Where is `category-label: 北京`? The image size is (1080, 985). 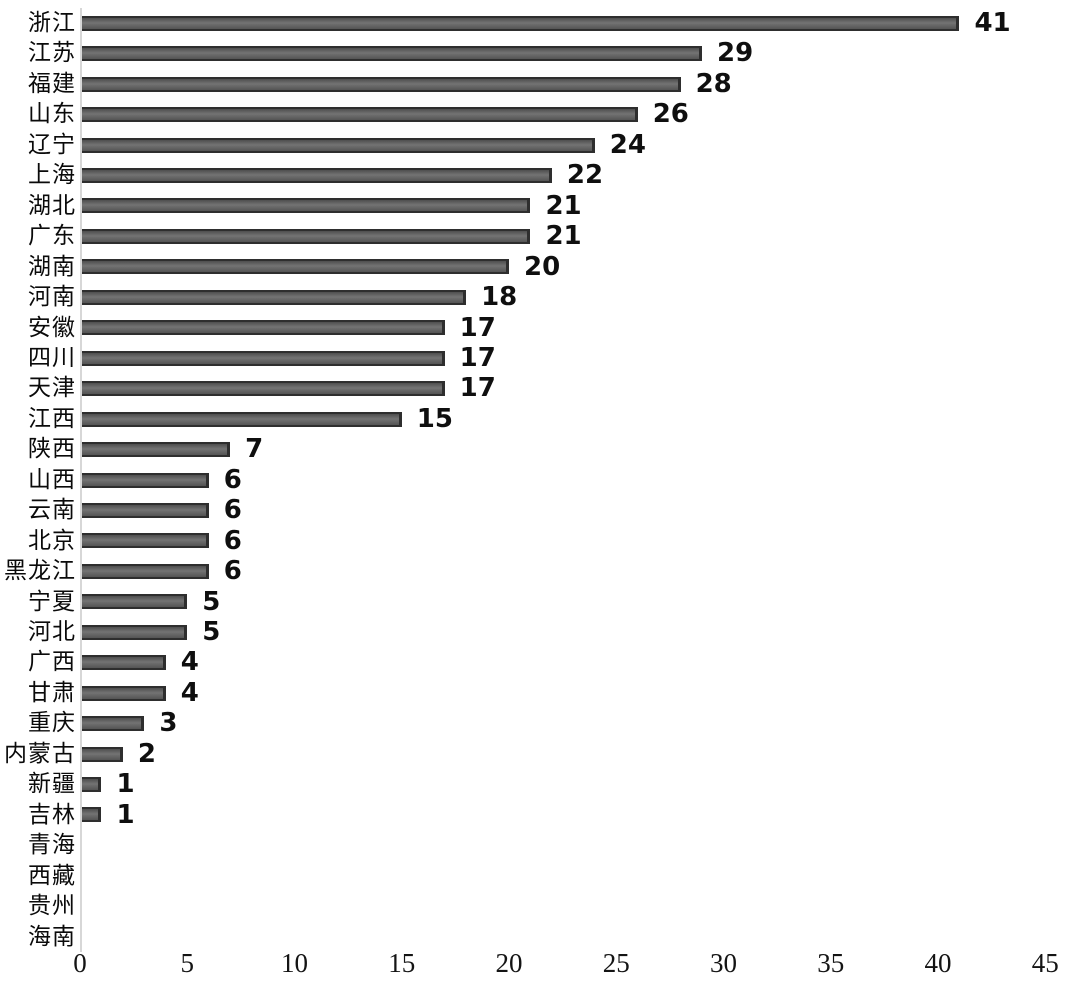 category-label: 北京 is located at coordinates (52, 540).